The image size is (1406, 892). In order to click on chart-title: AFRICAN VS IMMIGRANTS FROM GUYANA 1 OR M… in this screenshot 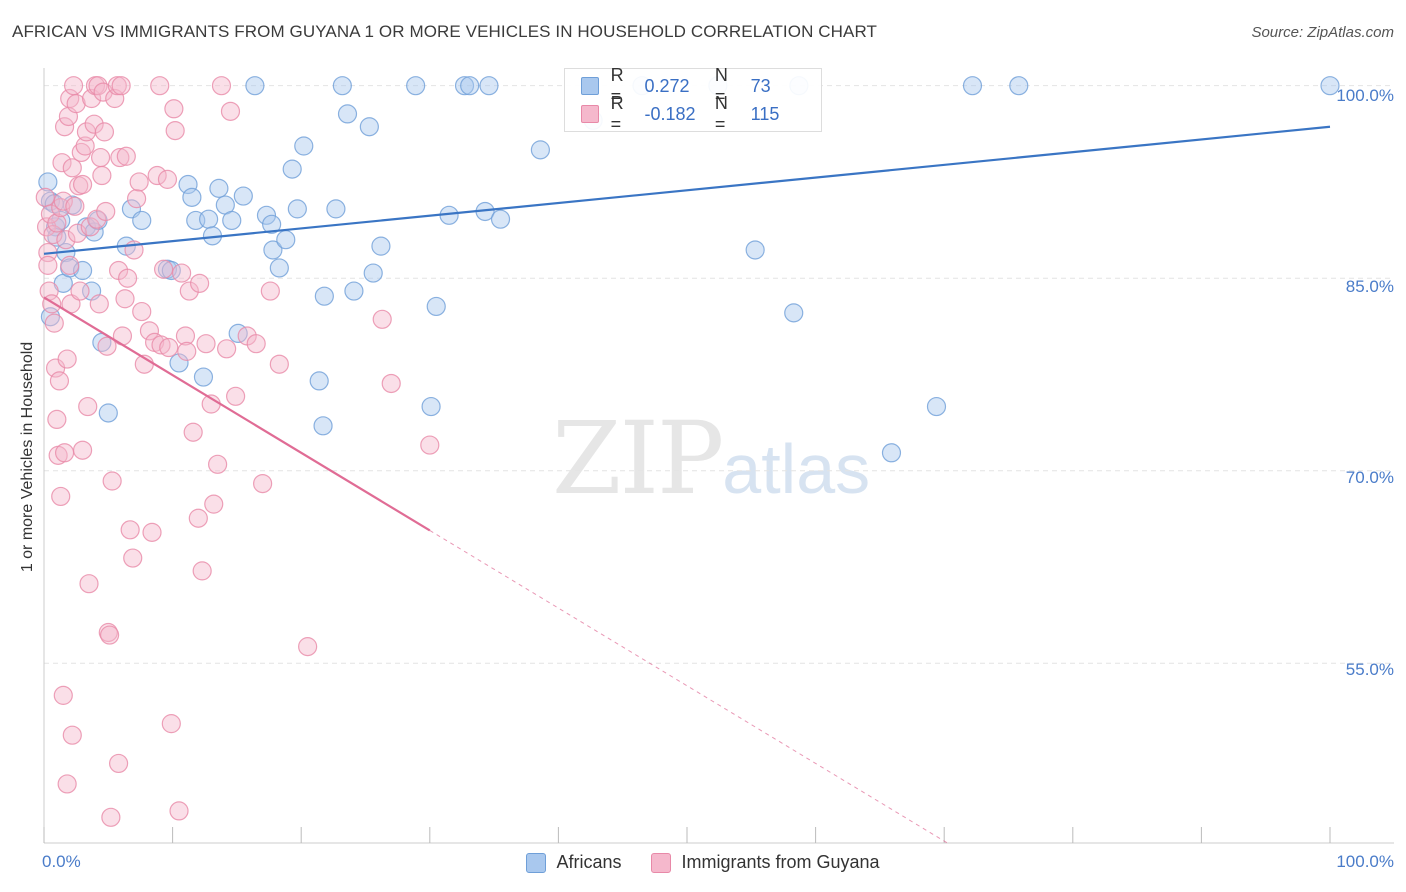, I will do `click(445, 31)`.